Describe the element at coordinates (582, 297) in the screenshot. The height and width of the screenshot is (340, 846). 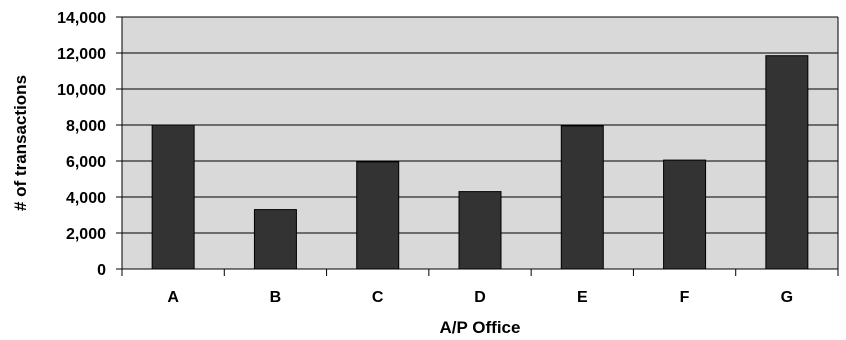
I see `x-tick-label: E` at that location.